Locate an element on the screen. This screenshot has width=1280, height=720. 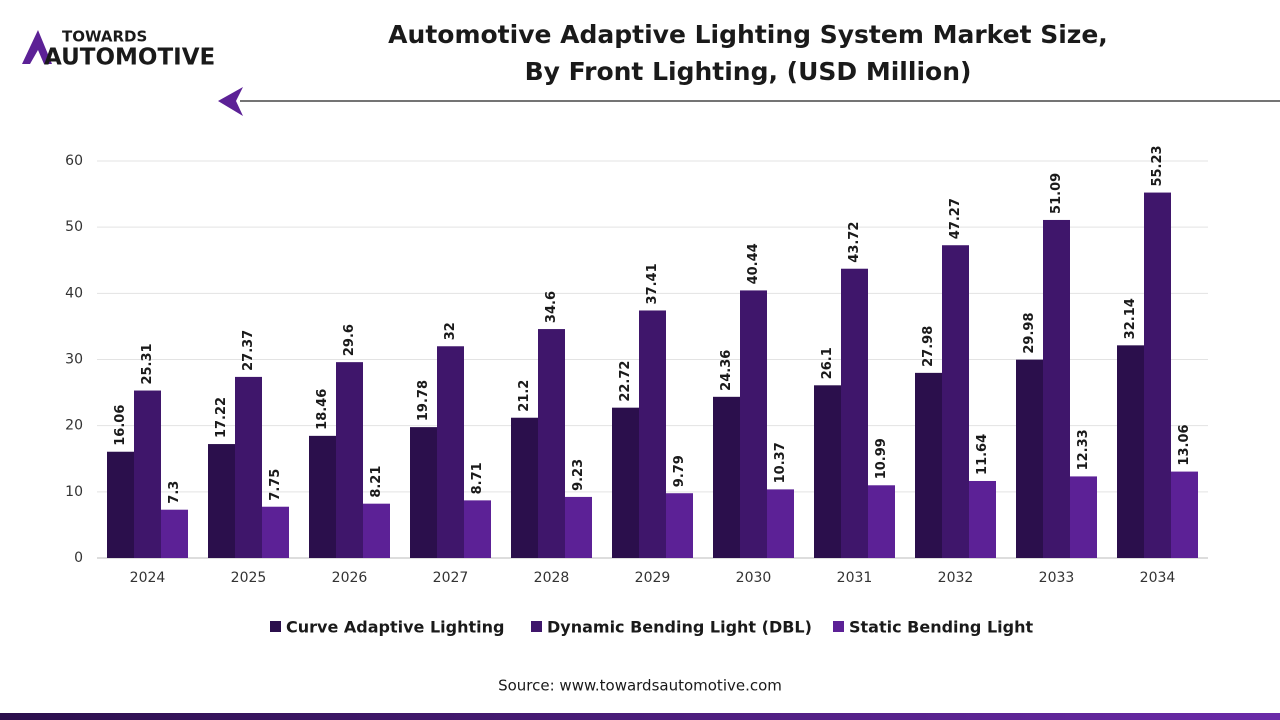
legend-label: Static Bending Light is located at coordinates (941, 627).